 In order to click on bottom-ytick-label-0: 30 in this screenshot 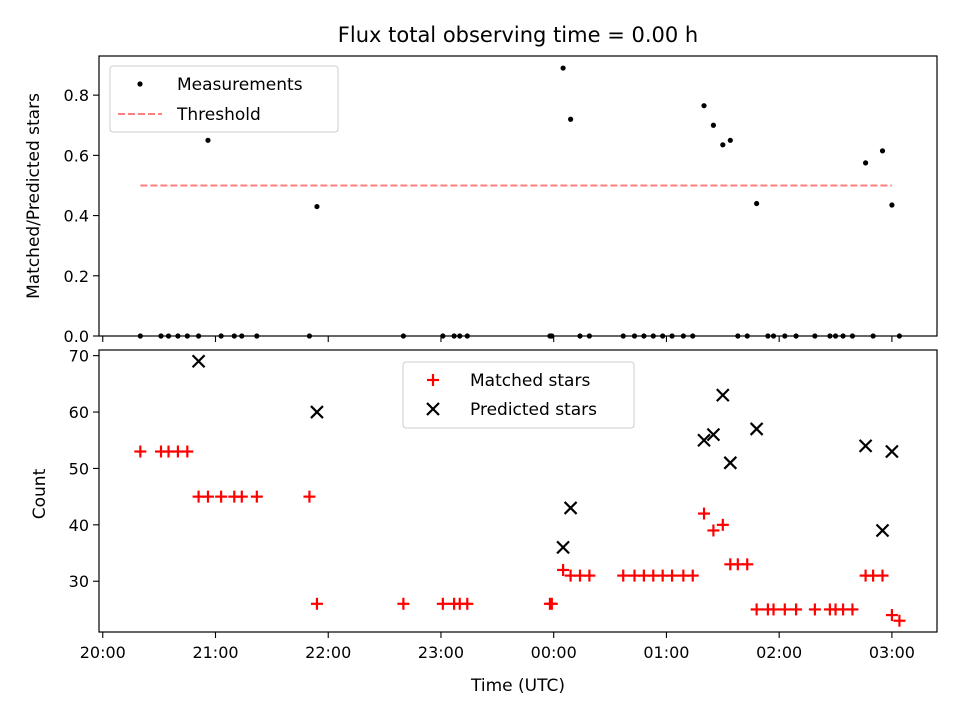, I will do `click(79, 581)`.